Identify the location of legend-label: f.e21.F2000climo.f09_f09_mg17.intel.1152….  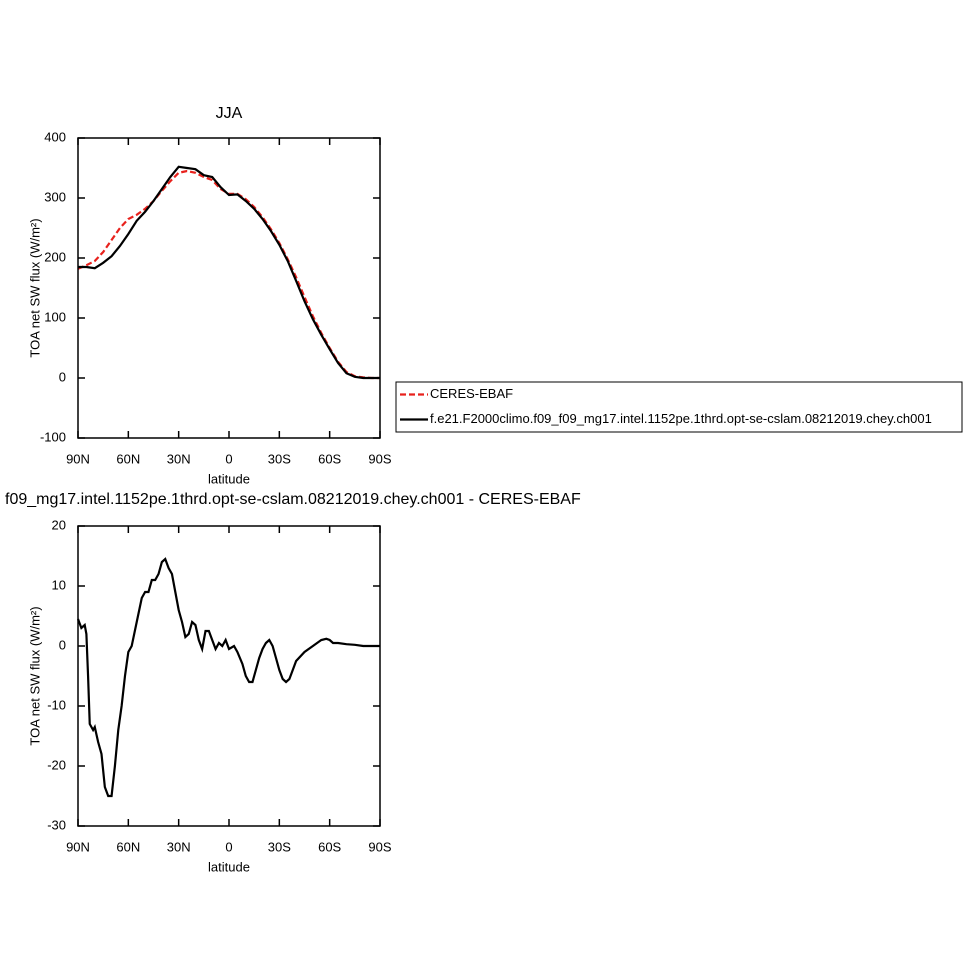
(681, 418).